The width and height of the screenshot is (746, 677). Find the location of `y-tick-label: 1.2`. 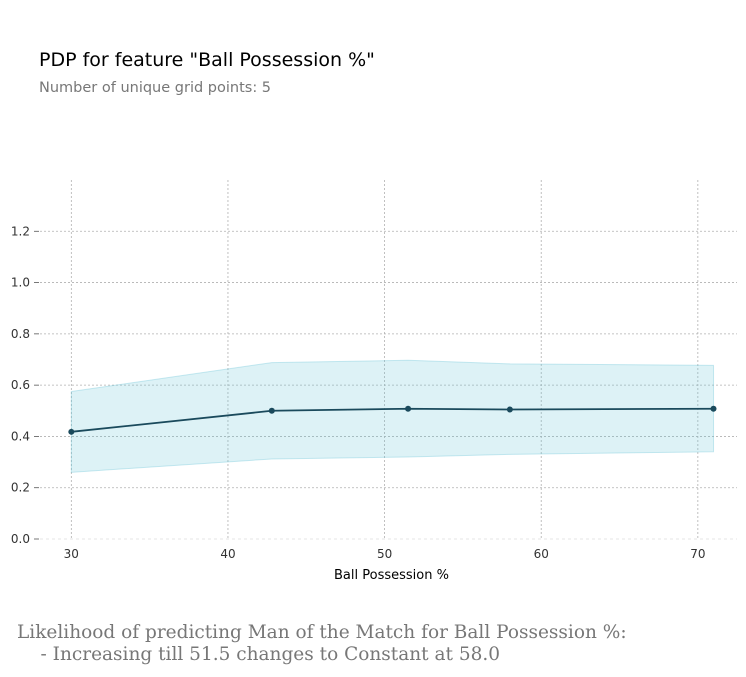

y-tick-label: 1.2 is located at coordinates (20, 231).